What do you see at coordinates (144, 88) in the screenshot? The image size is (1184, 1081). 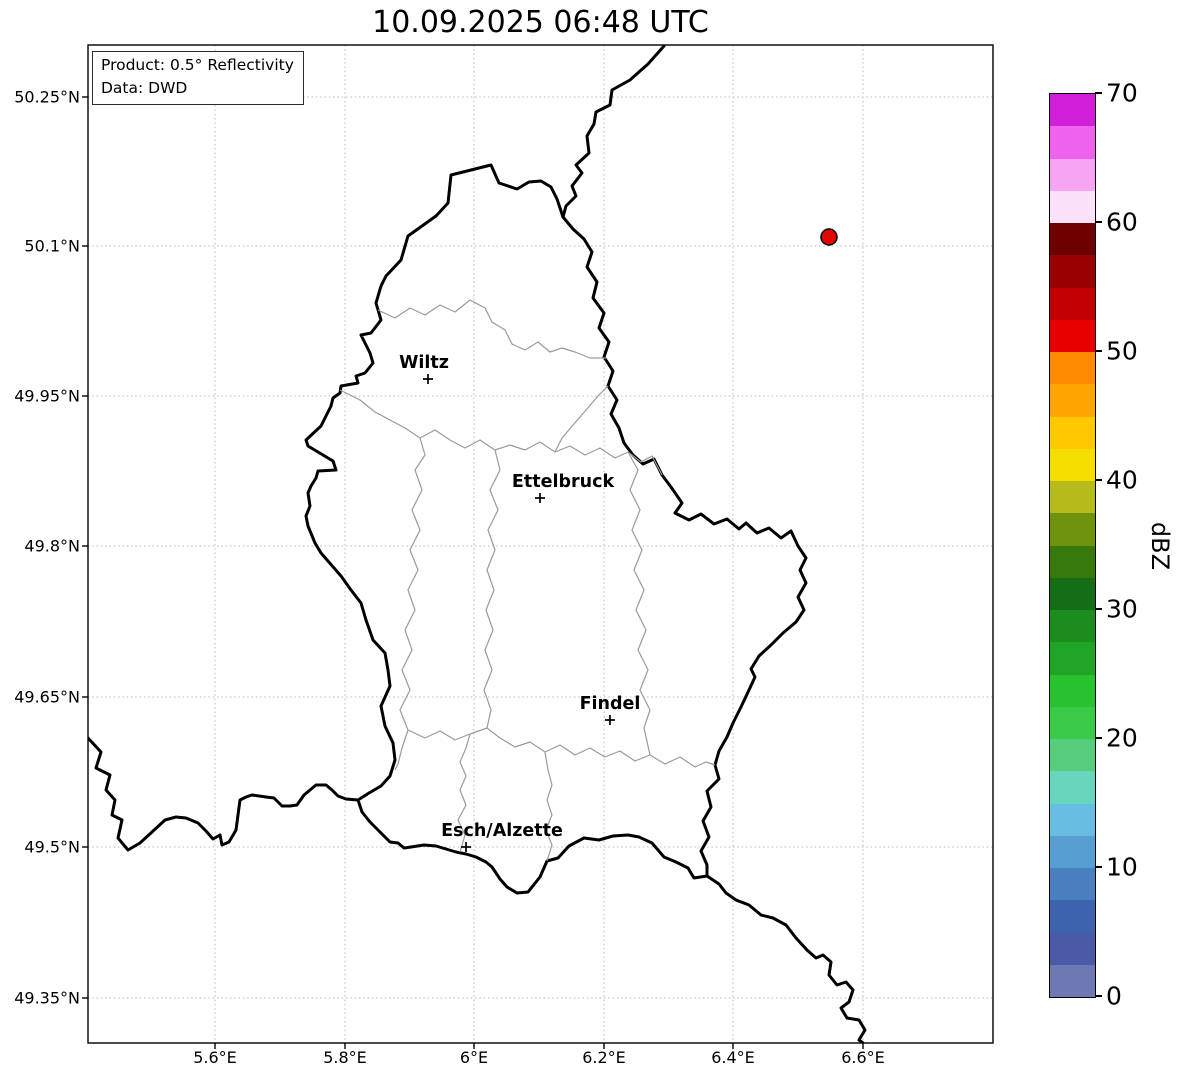 I see `data-source-line: Data: DWD` at bounding box center [144, 88].